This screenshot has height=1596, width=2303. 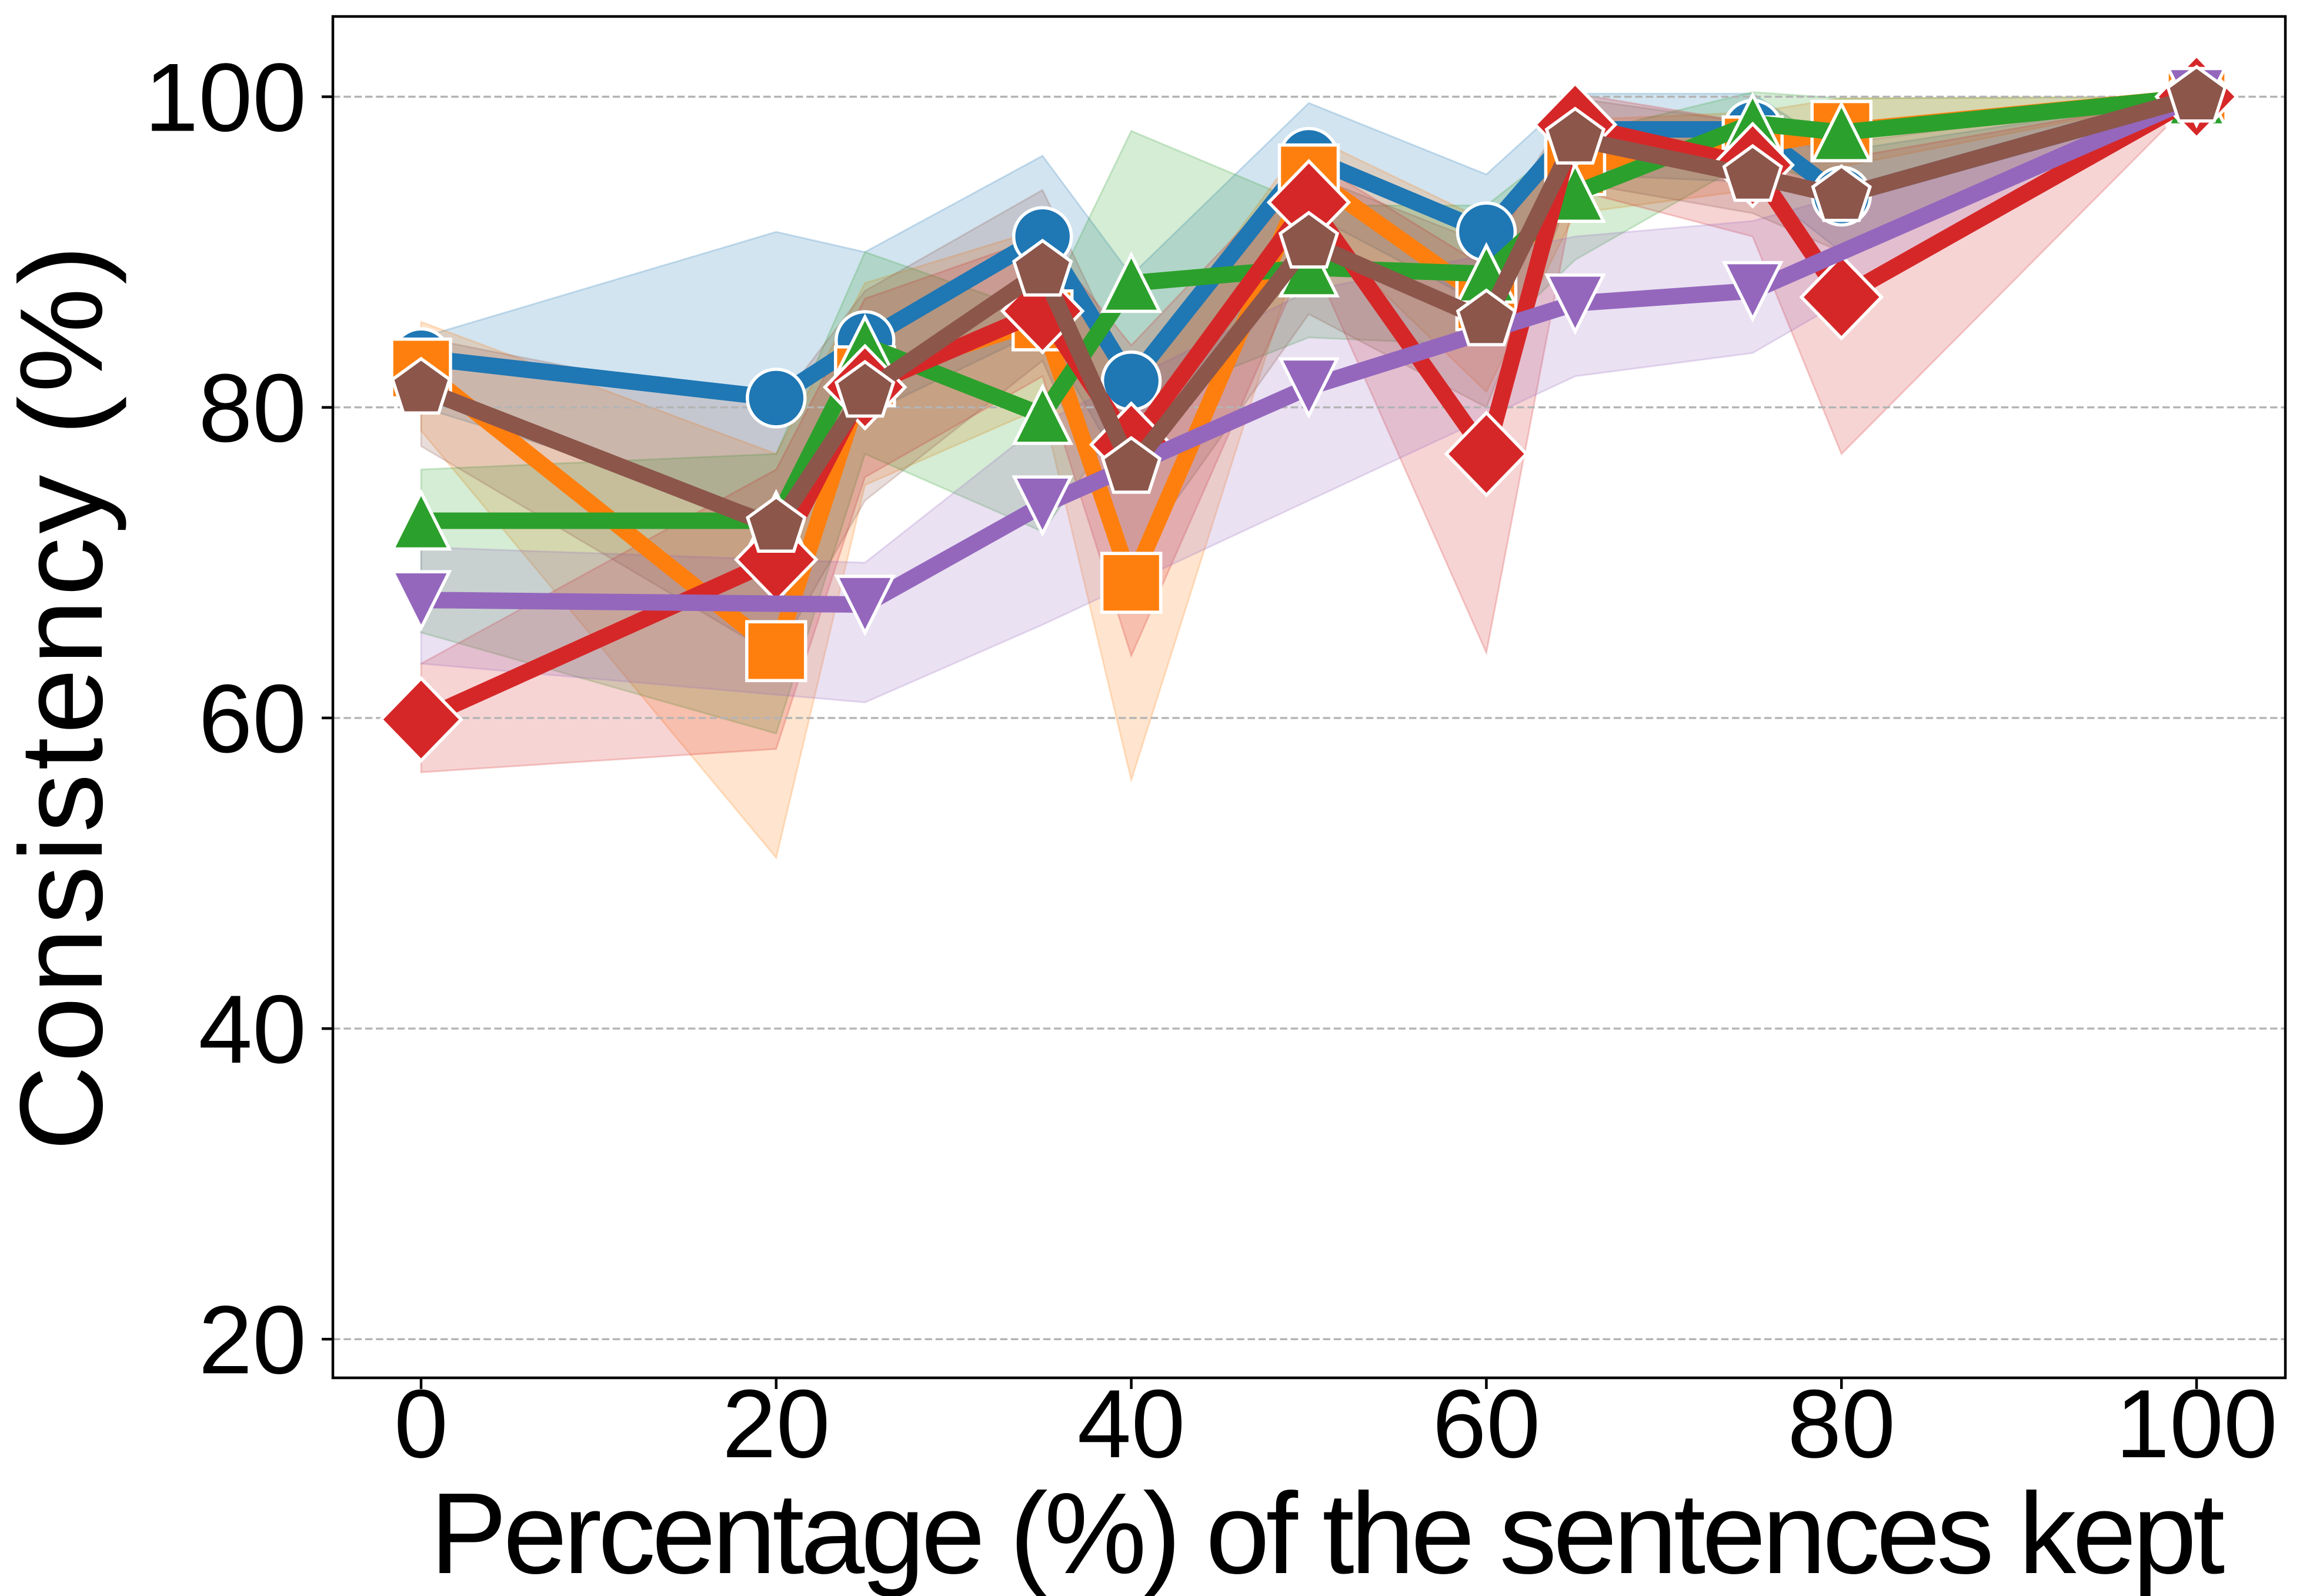 I want to click on svg-text: Consistency (%), so click(x=63, y=697).